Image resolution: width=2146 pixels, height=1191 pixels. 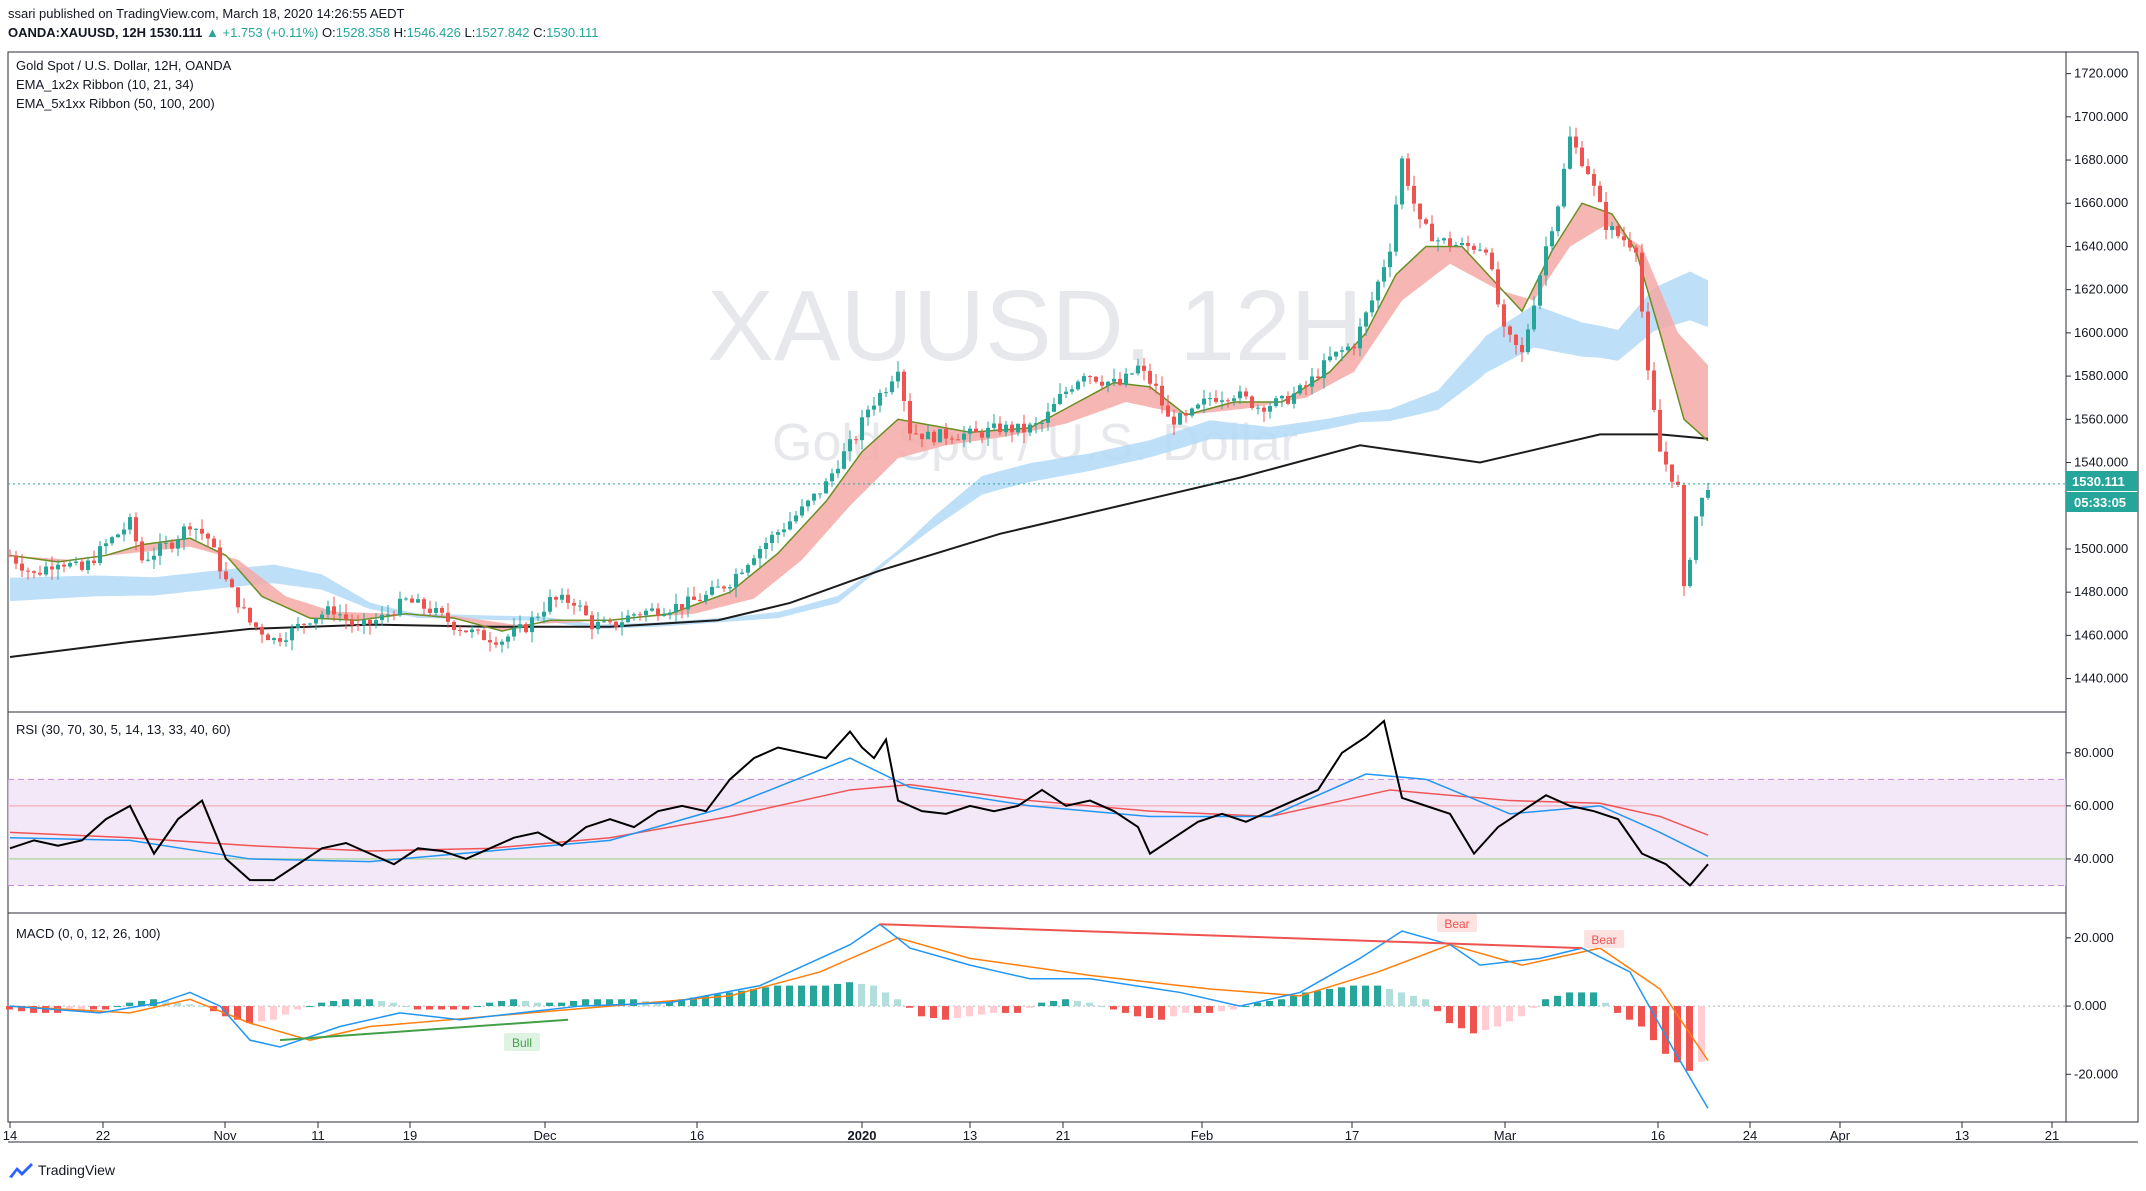 What do you see at coordinates (2101, 202) in the screenshot?
I see `price-tick-label: 1660.000` at bounding box center [2101, 202].